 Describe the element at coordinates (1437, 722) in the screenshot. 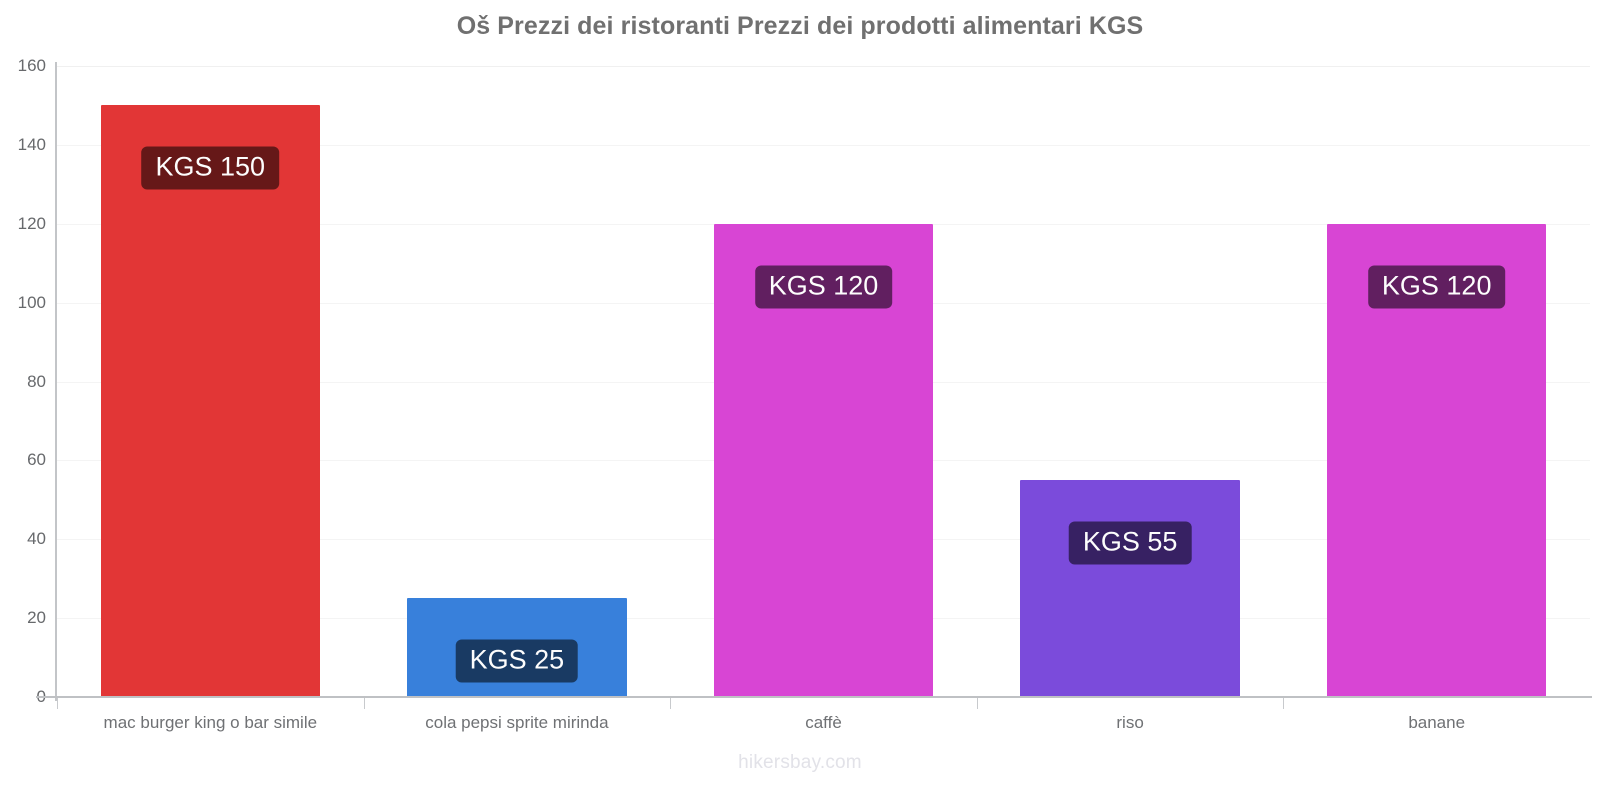

I see `x-axis-category-label: banane` at that location.